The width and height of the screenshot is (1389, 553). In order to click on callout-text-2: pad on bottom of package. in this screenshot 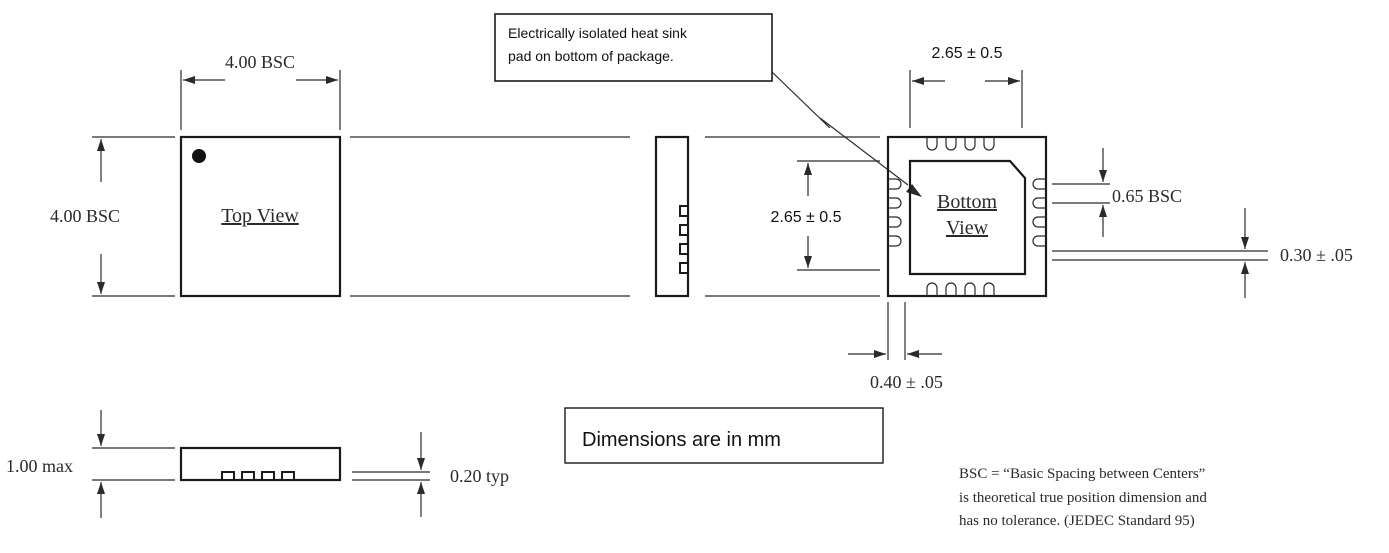, I will do `click(591, 56)`.